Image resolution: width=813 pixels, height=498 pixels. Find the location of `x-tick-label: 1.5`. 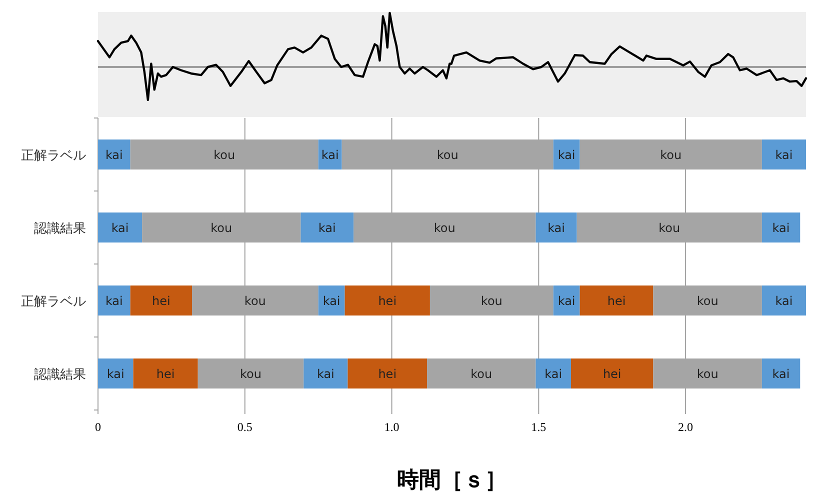

x-tick-label: 1.5 is located at coordinates (538, 427).